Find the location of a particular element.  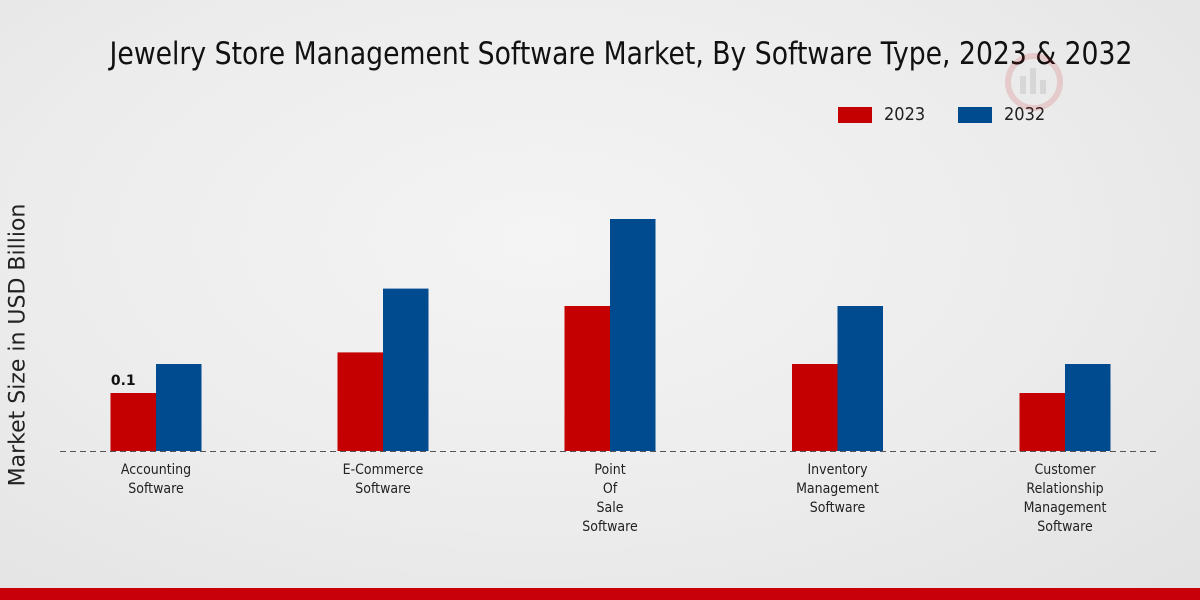

x-tick-line: Point is located at coordinates (609, 470).